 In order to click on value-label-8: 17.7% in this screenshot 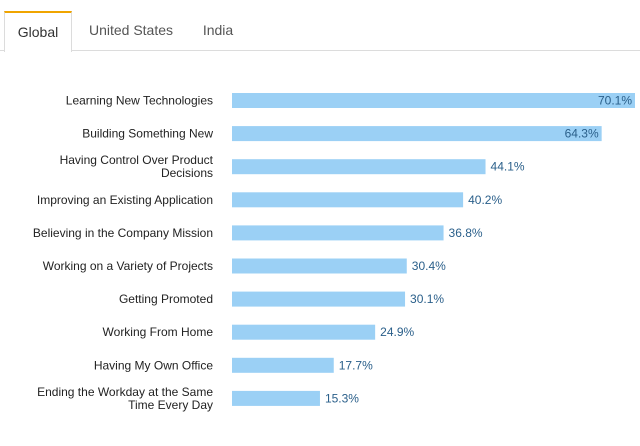, I will do `click(356, 365)`.